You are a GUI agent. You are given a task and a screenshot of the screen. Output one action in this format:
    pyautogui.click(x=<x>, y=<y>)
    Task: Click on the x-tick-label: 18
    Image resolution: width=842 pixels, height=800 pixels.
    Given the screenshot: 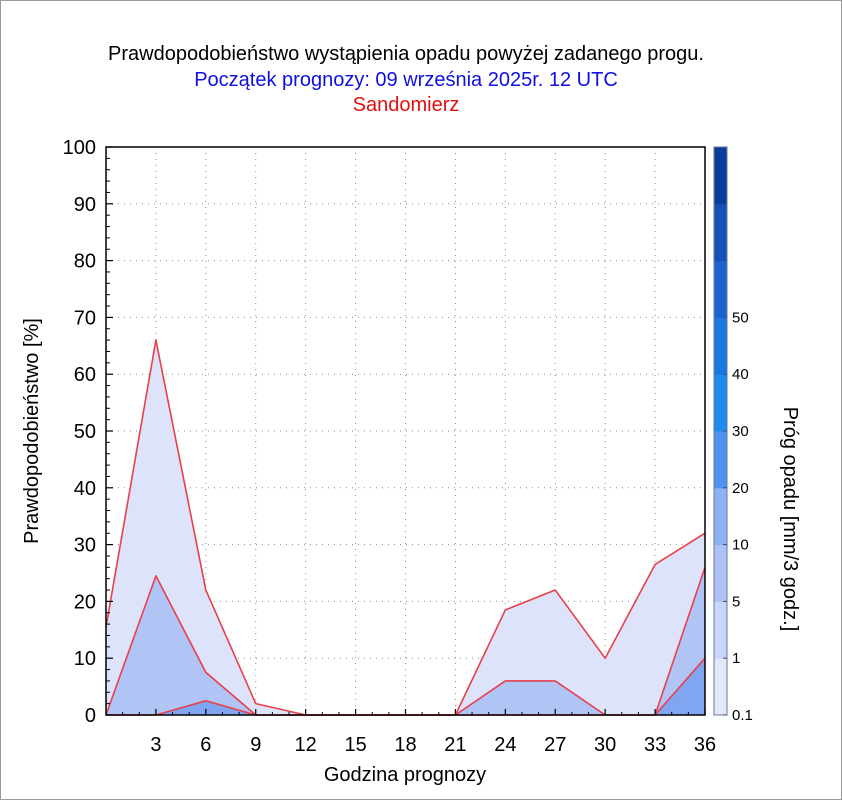 What is the action you would take?
    pyautogui.click(x=405, y=745)
    